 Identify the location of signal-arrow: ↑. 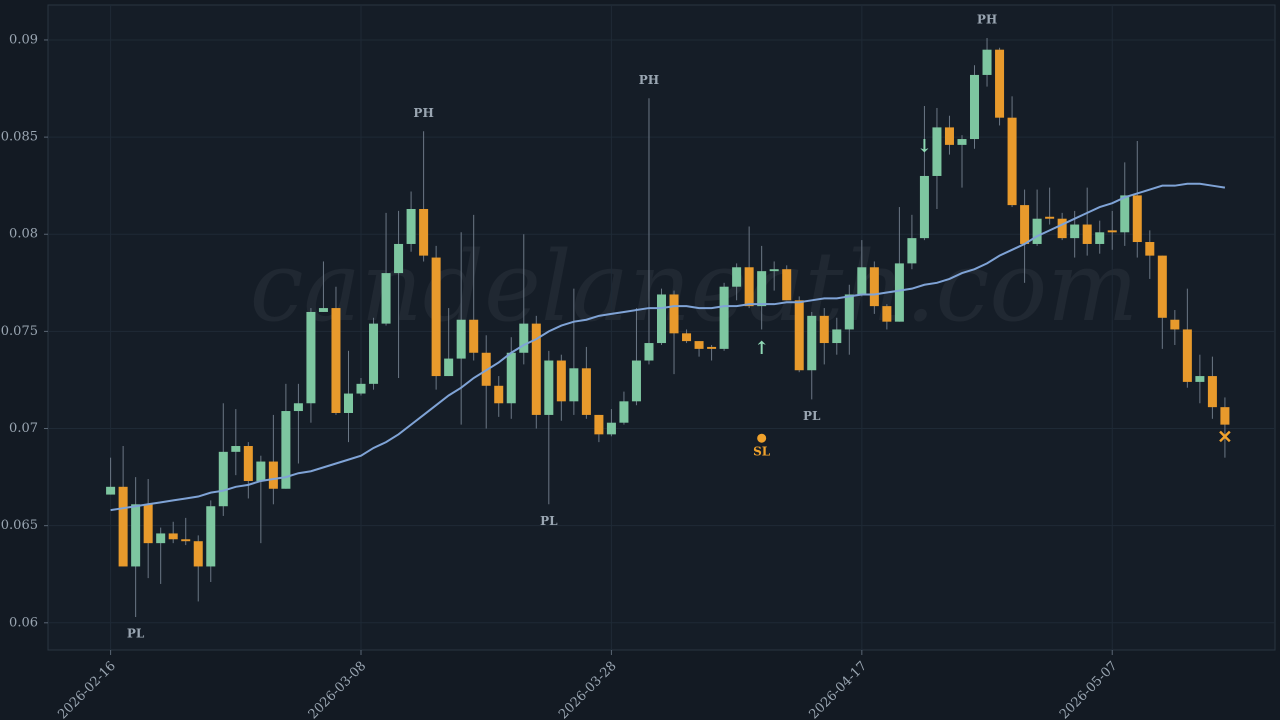
(761, 348).